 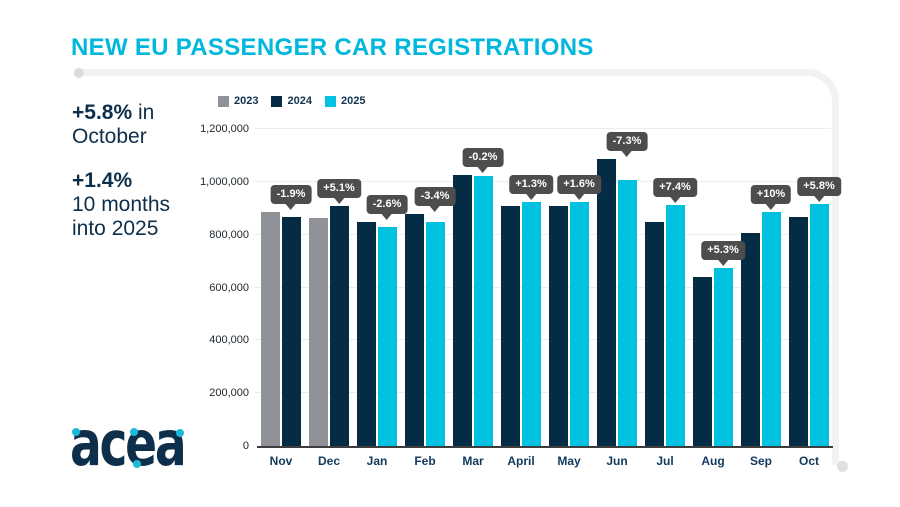 I want to click on bar-group-April: +1.3% April, so click(x=525, y=299).